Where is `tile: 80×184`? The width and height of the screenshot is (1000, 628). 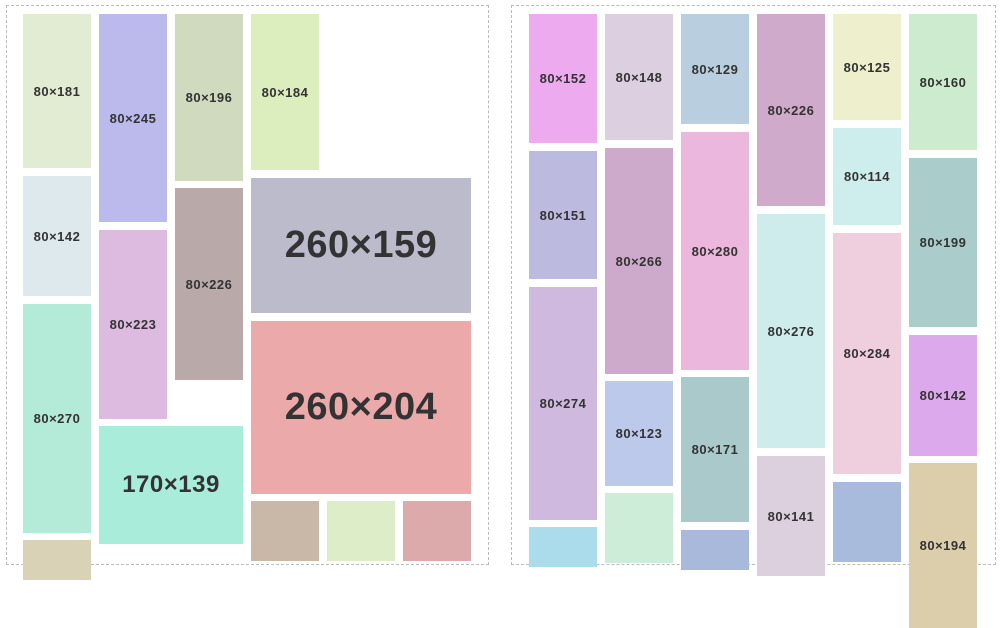
tile: 80×184 is located at coordinates (285, 92).